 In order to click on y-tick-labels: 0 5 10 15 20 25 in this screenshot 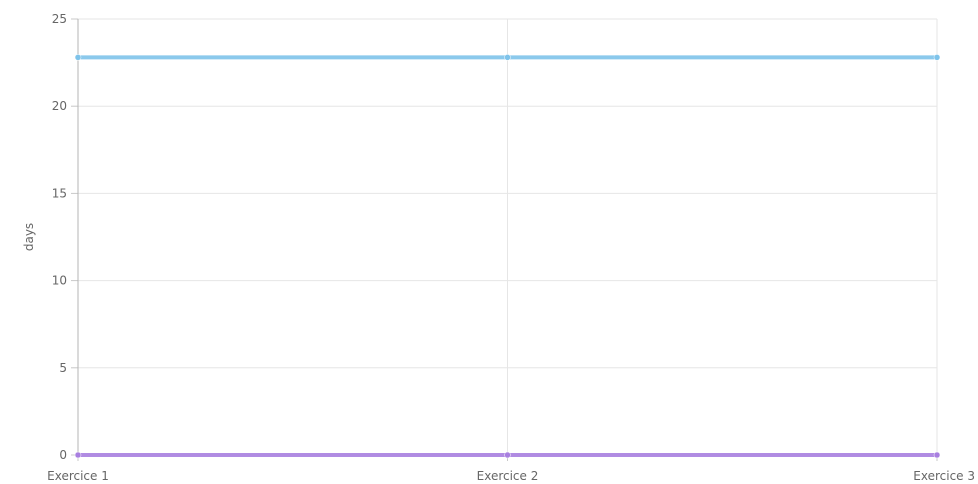, I will do `click(59, 237)`.